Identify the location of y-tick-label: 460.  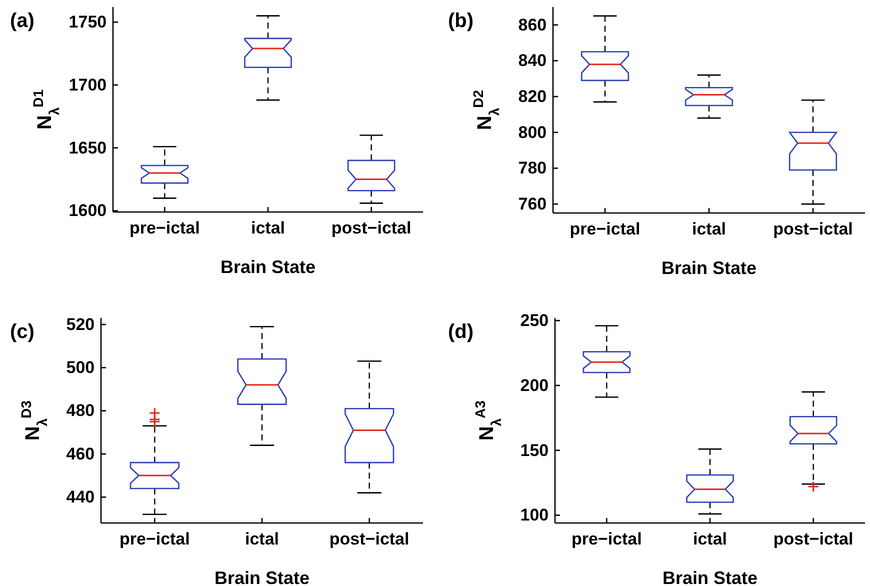
(80, 454).